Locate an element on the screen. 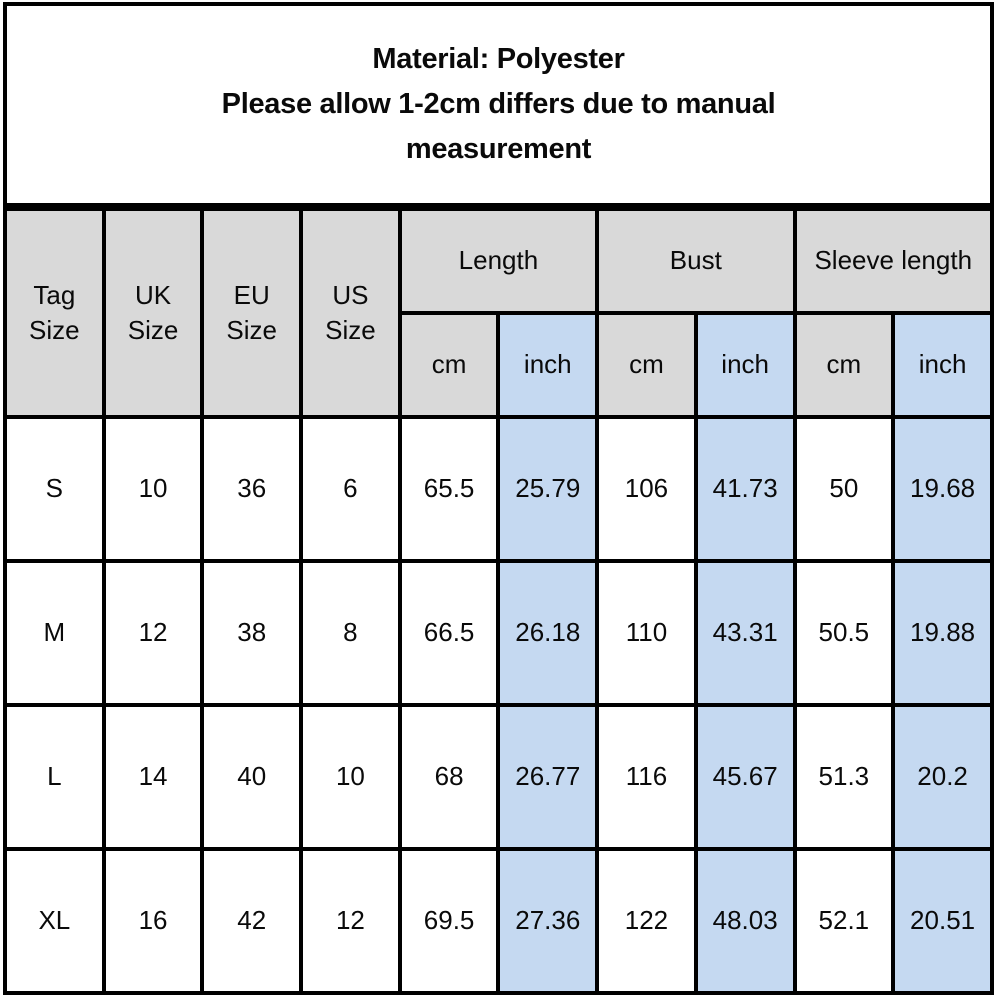 The width and height of the screenshot is (1000, 1000). cell-bust-inch: 41.73 is located at coordinates (745, 489).